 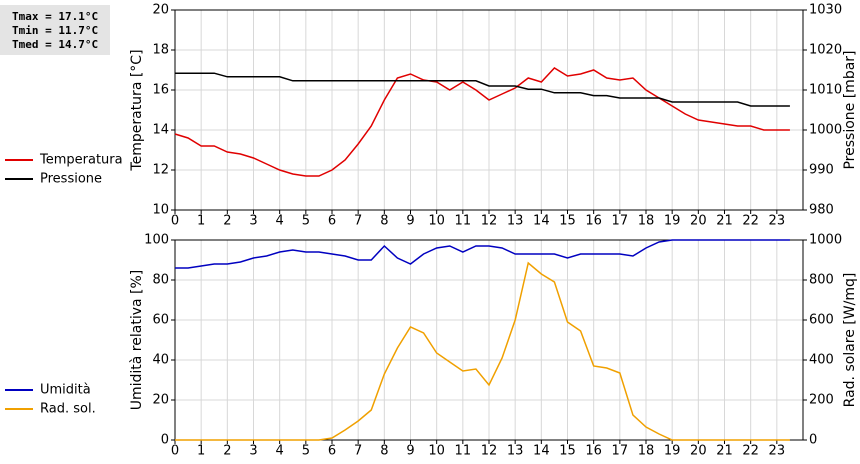 What do you see at coordinates (821, 170) in the screenshot?
I see `y2-tick-label: 990` at bounding box center [821, 170].